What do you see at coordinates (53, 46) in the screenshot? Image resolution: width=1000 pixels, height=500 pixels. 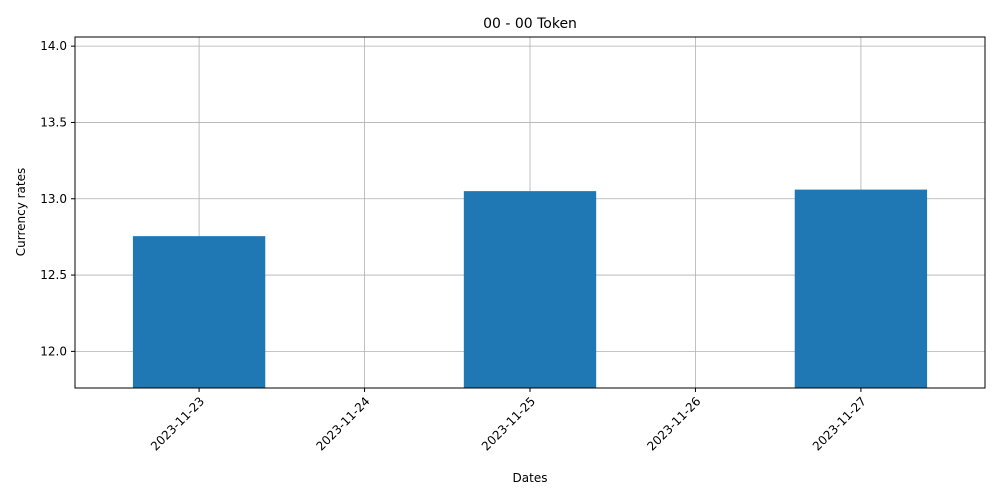 I see `y-tick-label: 14.0` at bounding box center [53, 46].